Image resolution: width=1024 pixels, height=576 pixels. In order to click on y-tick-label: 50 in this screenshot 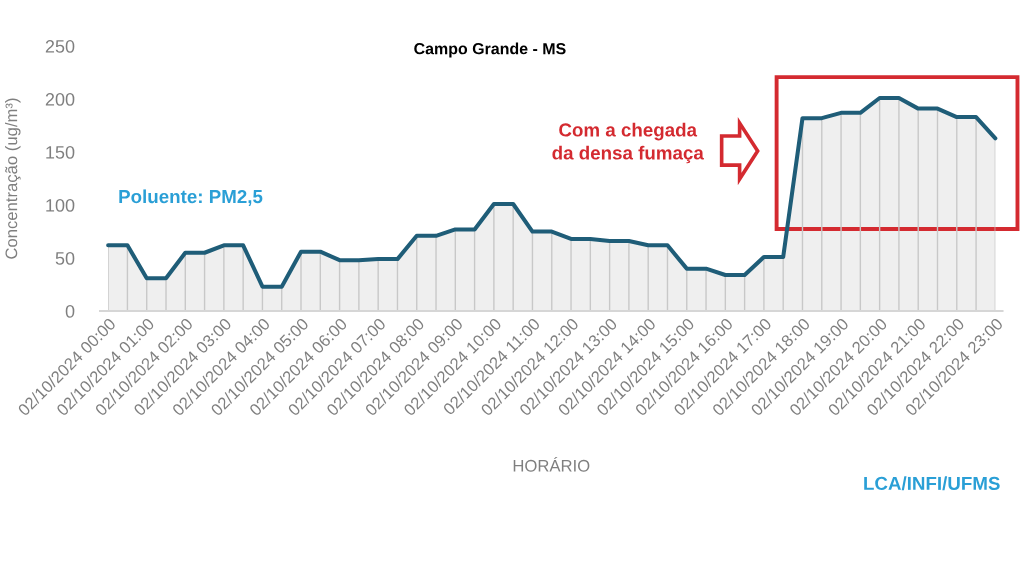, I will do `click(65, 258)`.